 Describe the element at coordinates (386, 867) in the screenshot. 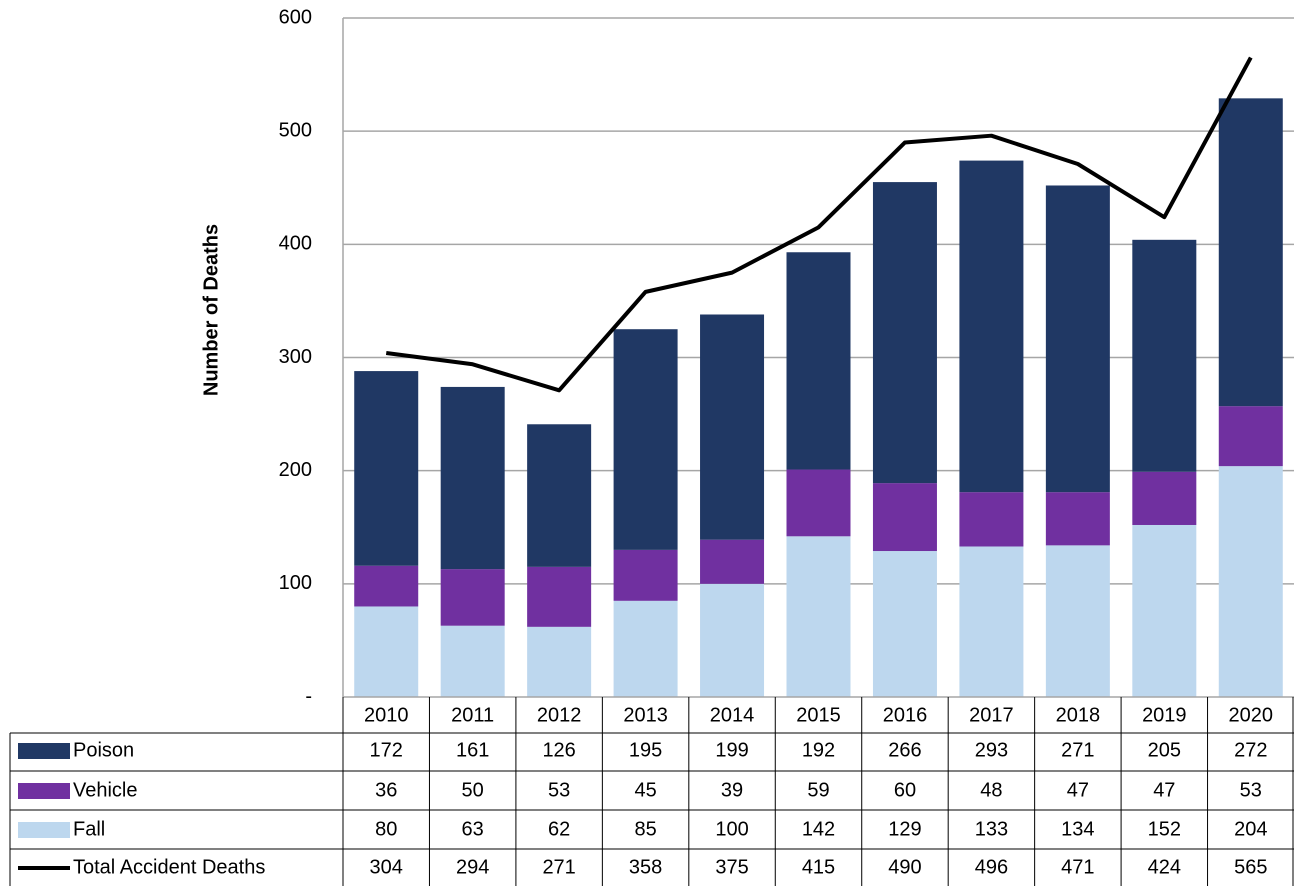

I see `table-value: 304` at that location.